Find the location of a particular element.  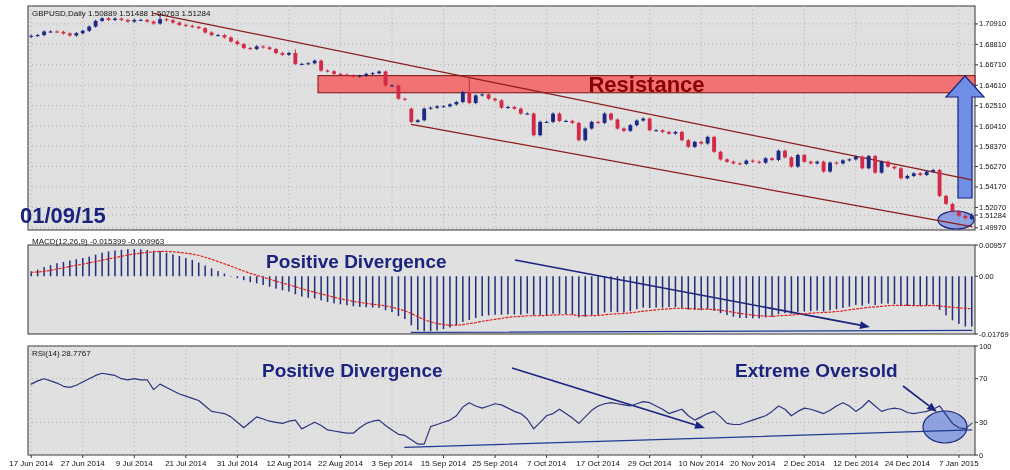

x-tick-label: 15 Sep 2014 is located at coordinates (443, 463).